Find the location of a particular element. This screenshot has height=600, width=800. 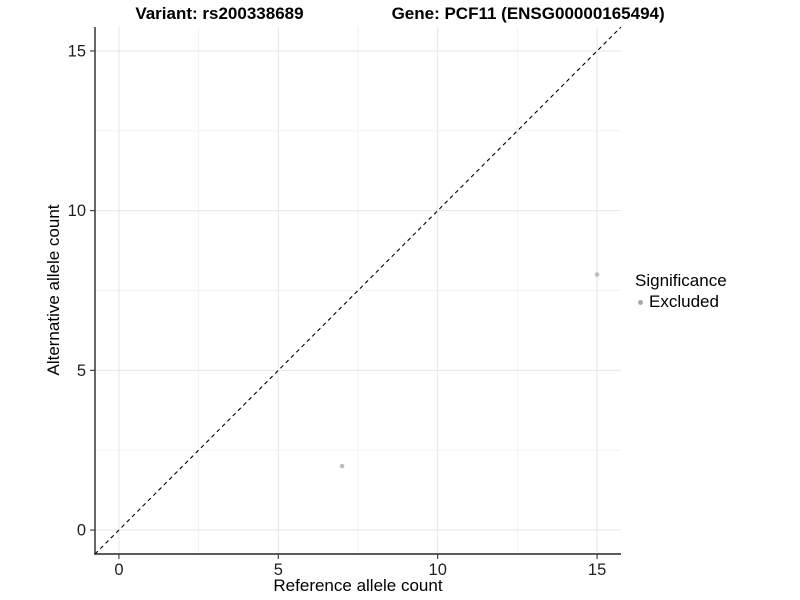

y-axis-title: Alternative allele count is located at coordinates (53, 290).